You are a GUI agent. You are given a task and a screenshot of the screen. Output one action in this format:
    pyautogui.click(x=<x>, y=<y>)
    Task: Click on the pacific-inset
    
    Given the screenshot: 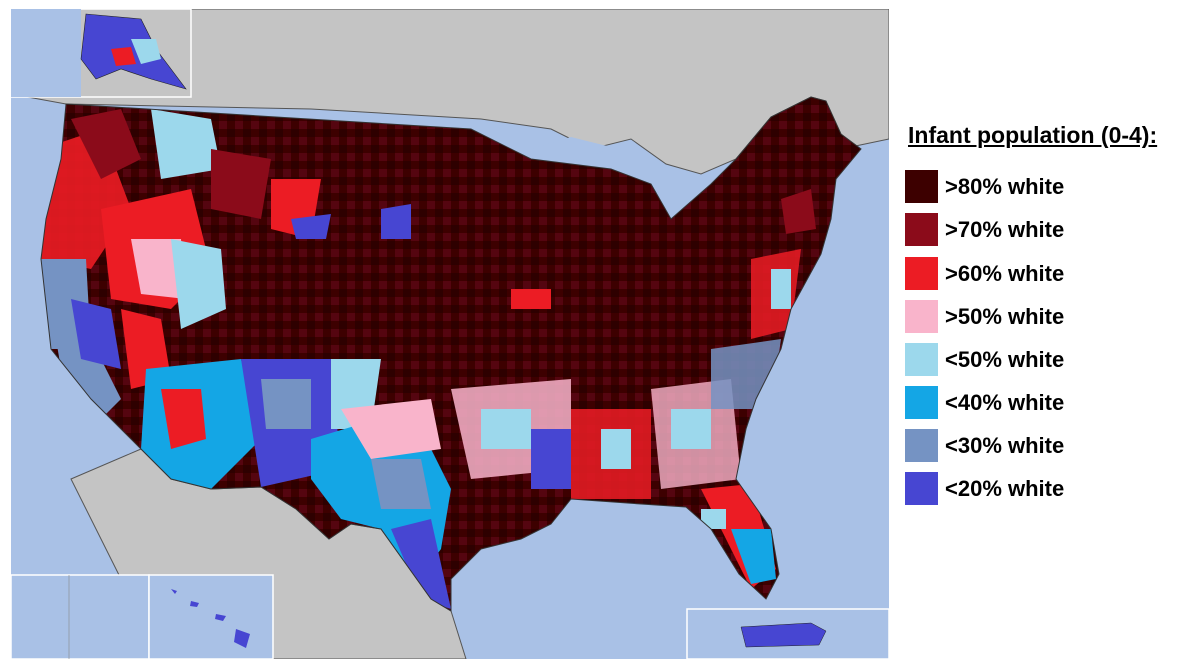 What is the action you would take?
    pyautogui.click(x=80, y=616)
    